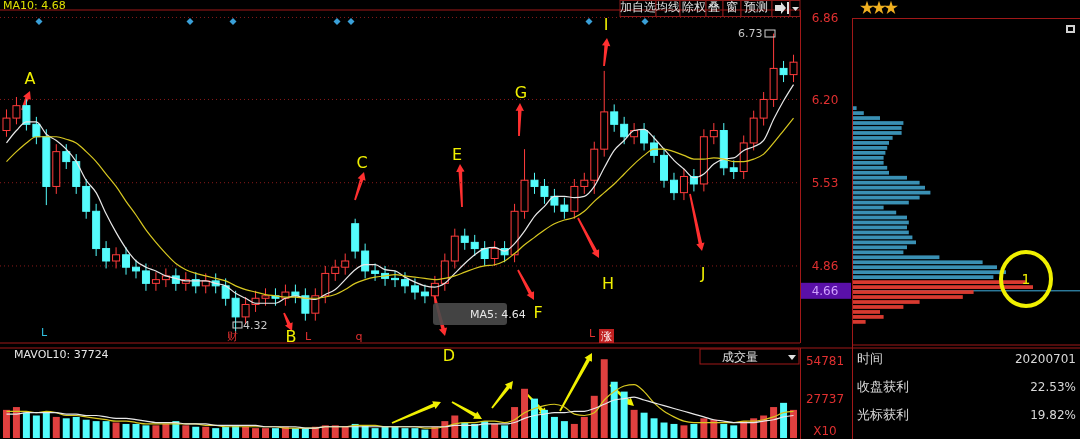 This screenshot has width=1080, height=439. What do you see at coordinates (232, 336) in the screenshot?
I see `annotation: 财` at bounding box center [232, 336].